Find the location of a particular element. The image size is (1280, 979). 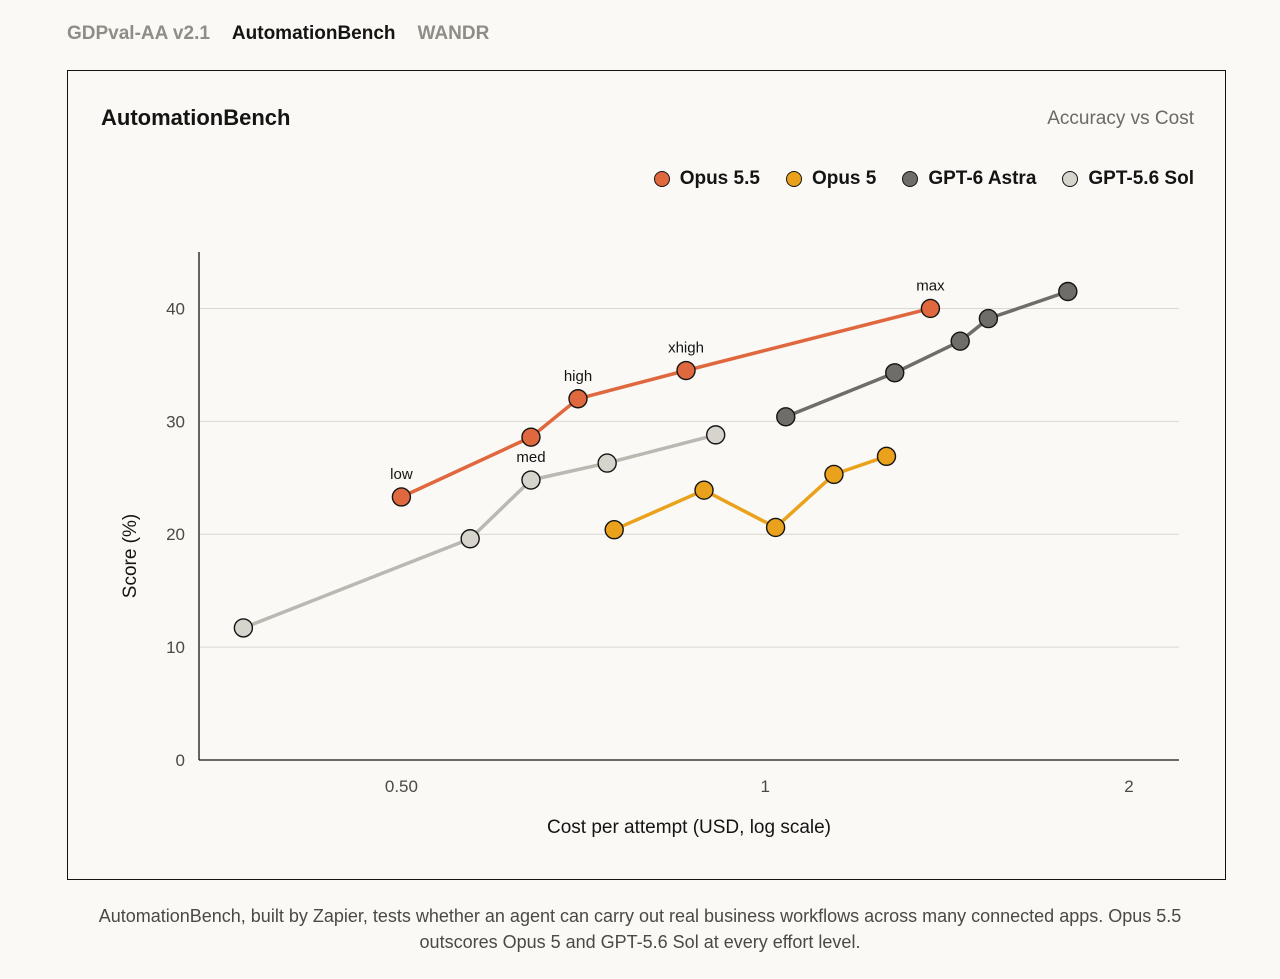

chart-subtitle: Accuracy vs Cost is located at coordinates (1120, 118).